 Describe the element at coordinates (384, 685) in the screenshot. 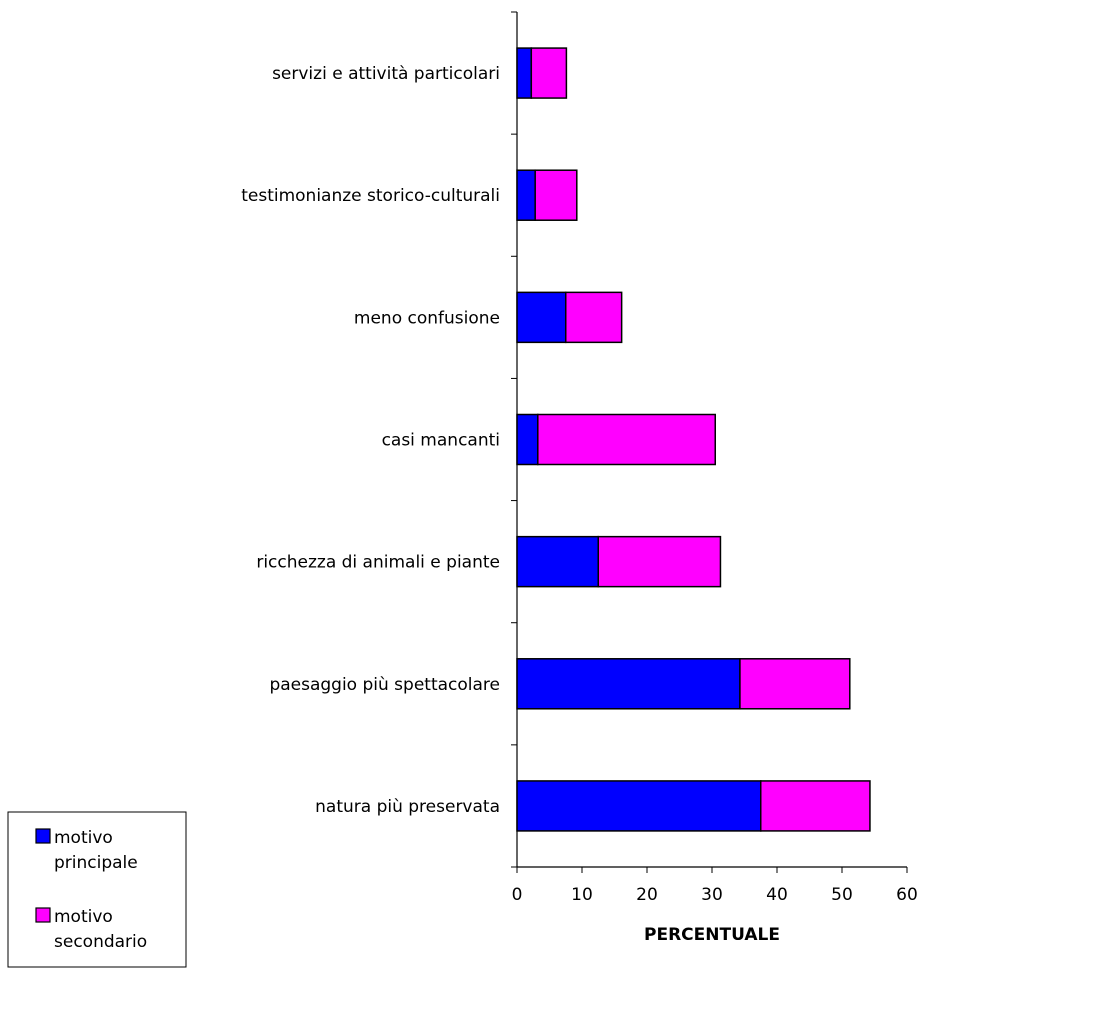

I see `category-label: paesaggio più spettacolare` at that location.